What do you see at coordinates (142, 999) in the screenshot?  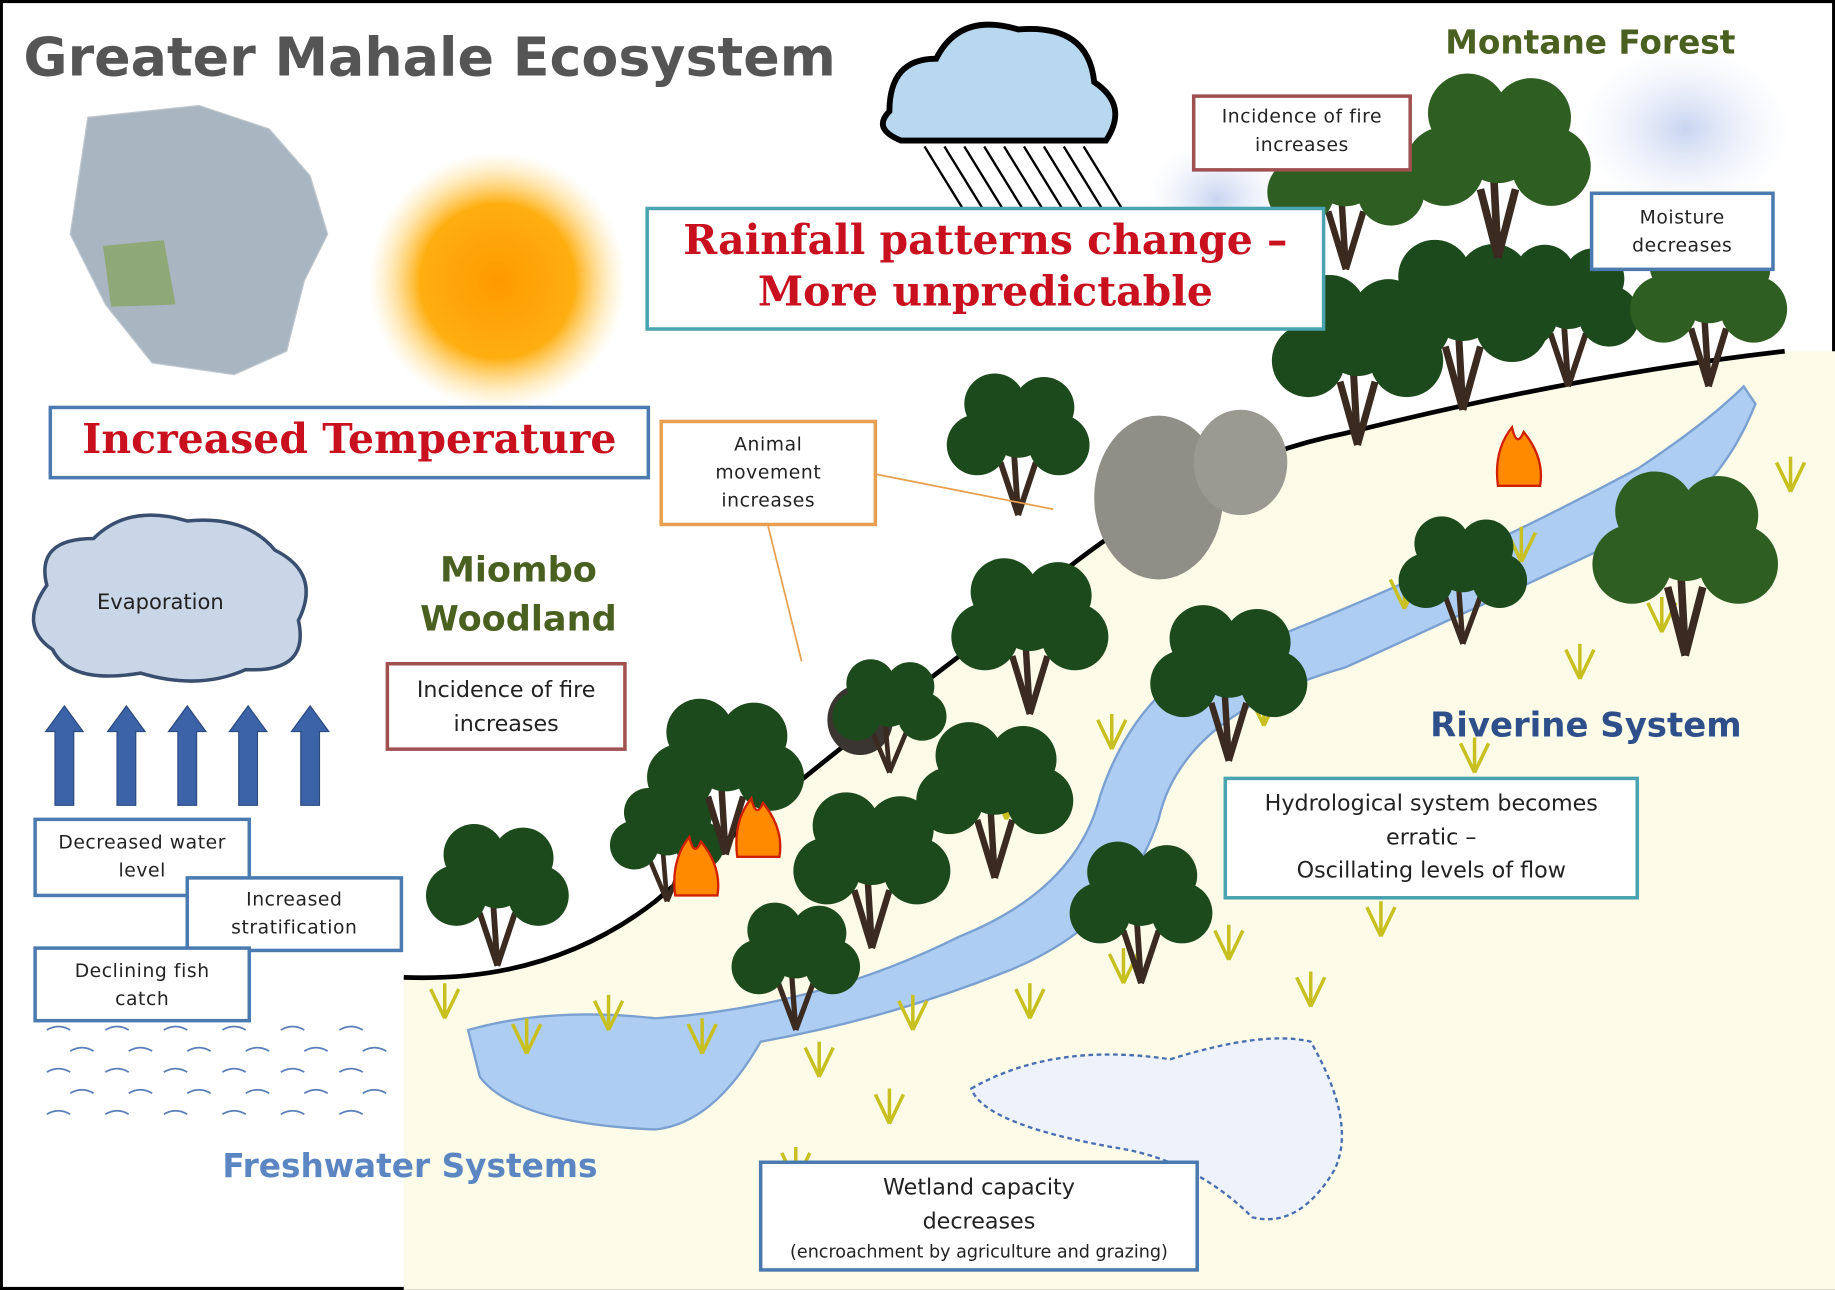 I see `box-text: catch` at bounding box center [142, 999].